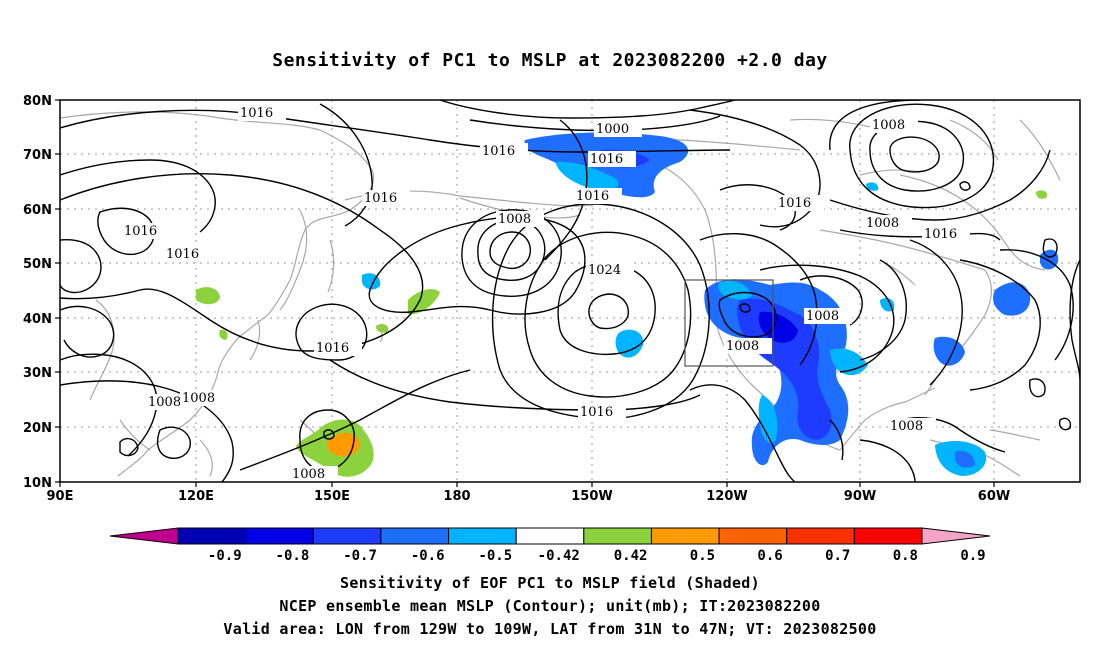  Describe the element at coordinates (837, 556) in the screenshot. I see `colorbar-label: 0.7` at that location.